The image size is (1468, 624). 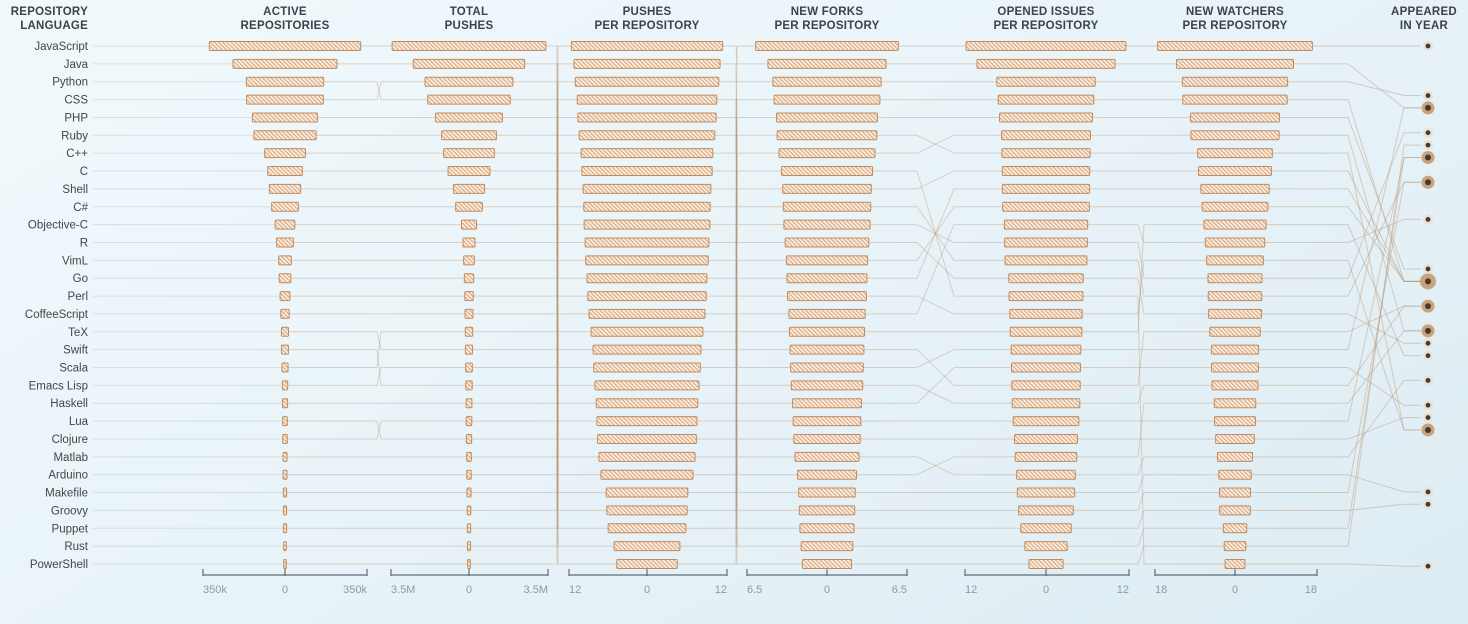 What do you see at coordinates (469, 188) in the screenshot?
I see `bar-total_pushes-Shell` at bounding box center [469, 188].